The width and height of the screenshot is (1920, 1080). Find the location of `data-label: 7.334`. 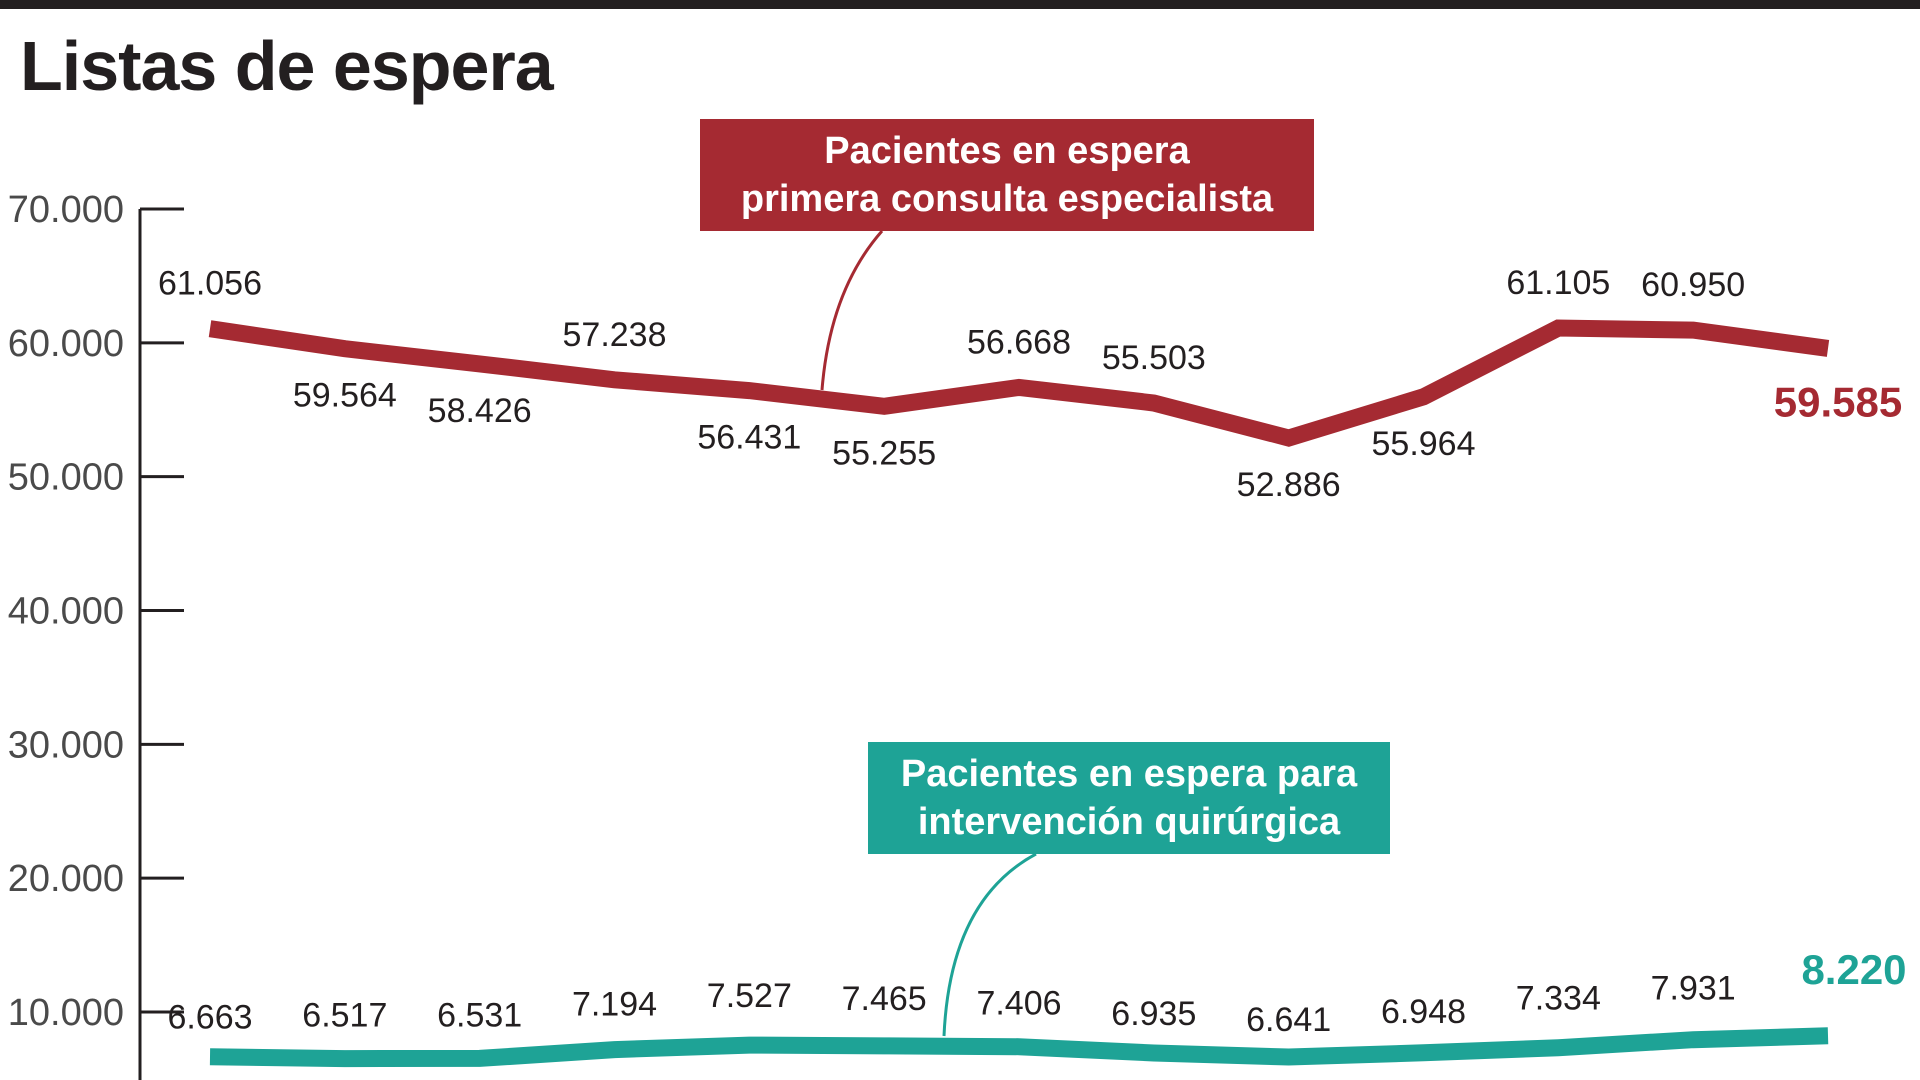

data-label: 7.334 is located at coordinates (1558, 999).